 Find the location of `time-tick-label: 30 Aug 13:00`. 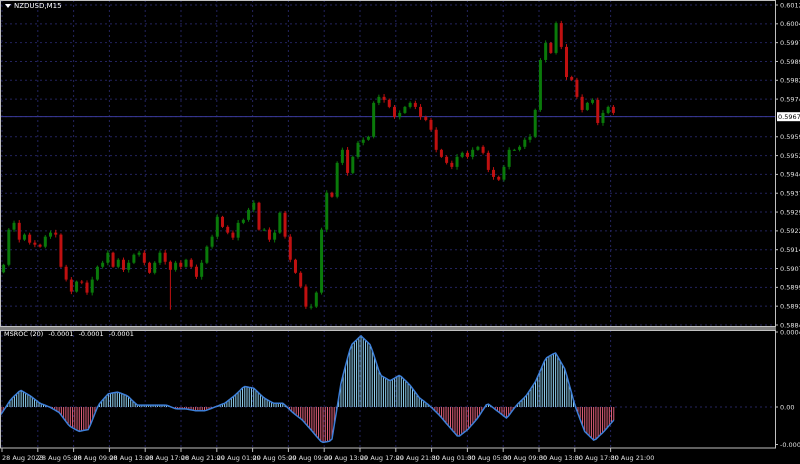

time-tick-label: 30 Aug 13:00 is located at coordinates (561, 458).